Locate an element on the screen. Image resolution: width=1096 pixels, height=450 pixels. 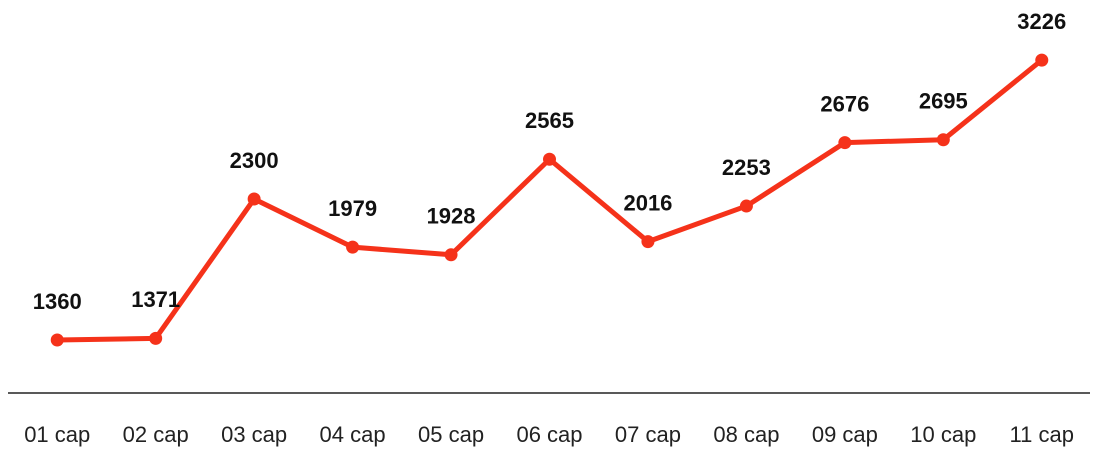
data-label: 1371 is located at coordinates (155, 299).